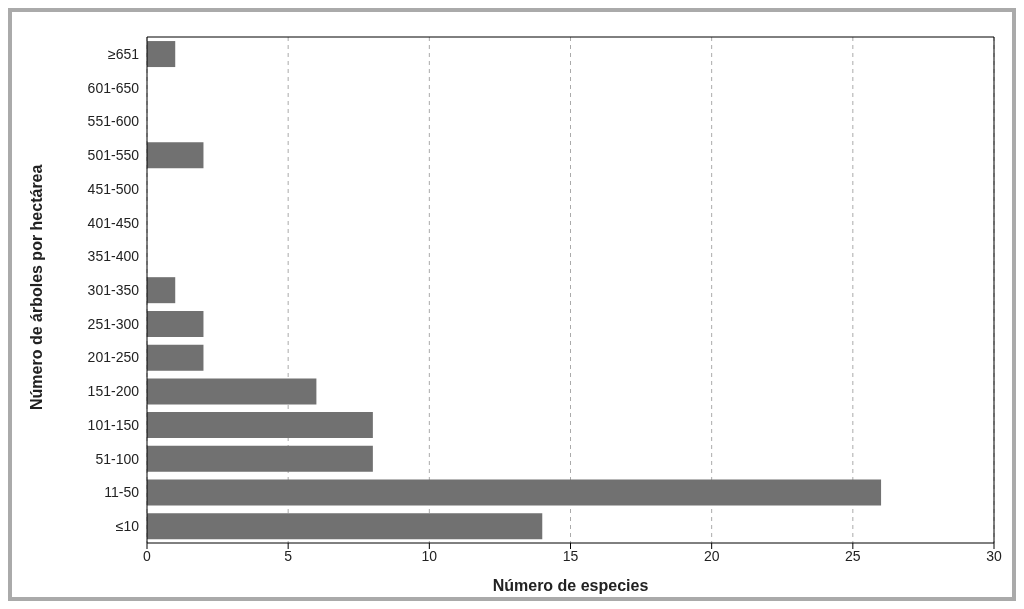 The height and width of the screenshot is (609, 1024). I want to click on y-tick-label: 51-100, so click(117, 458).